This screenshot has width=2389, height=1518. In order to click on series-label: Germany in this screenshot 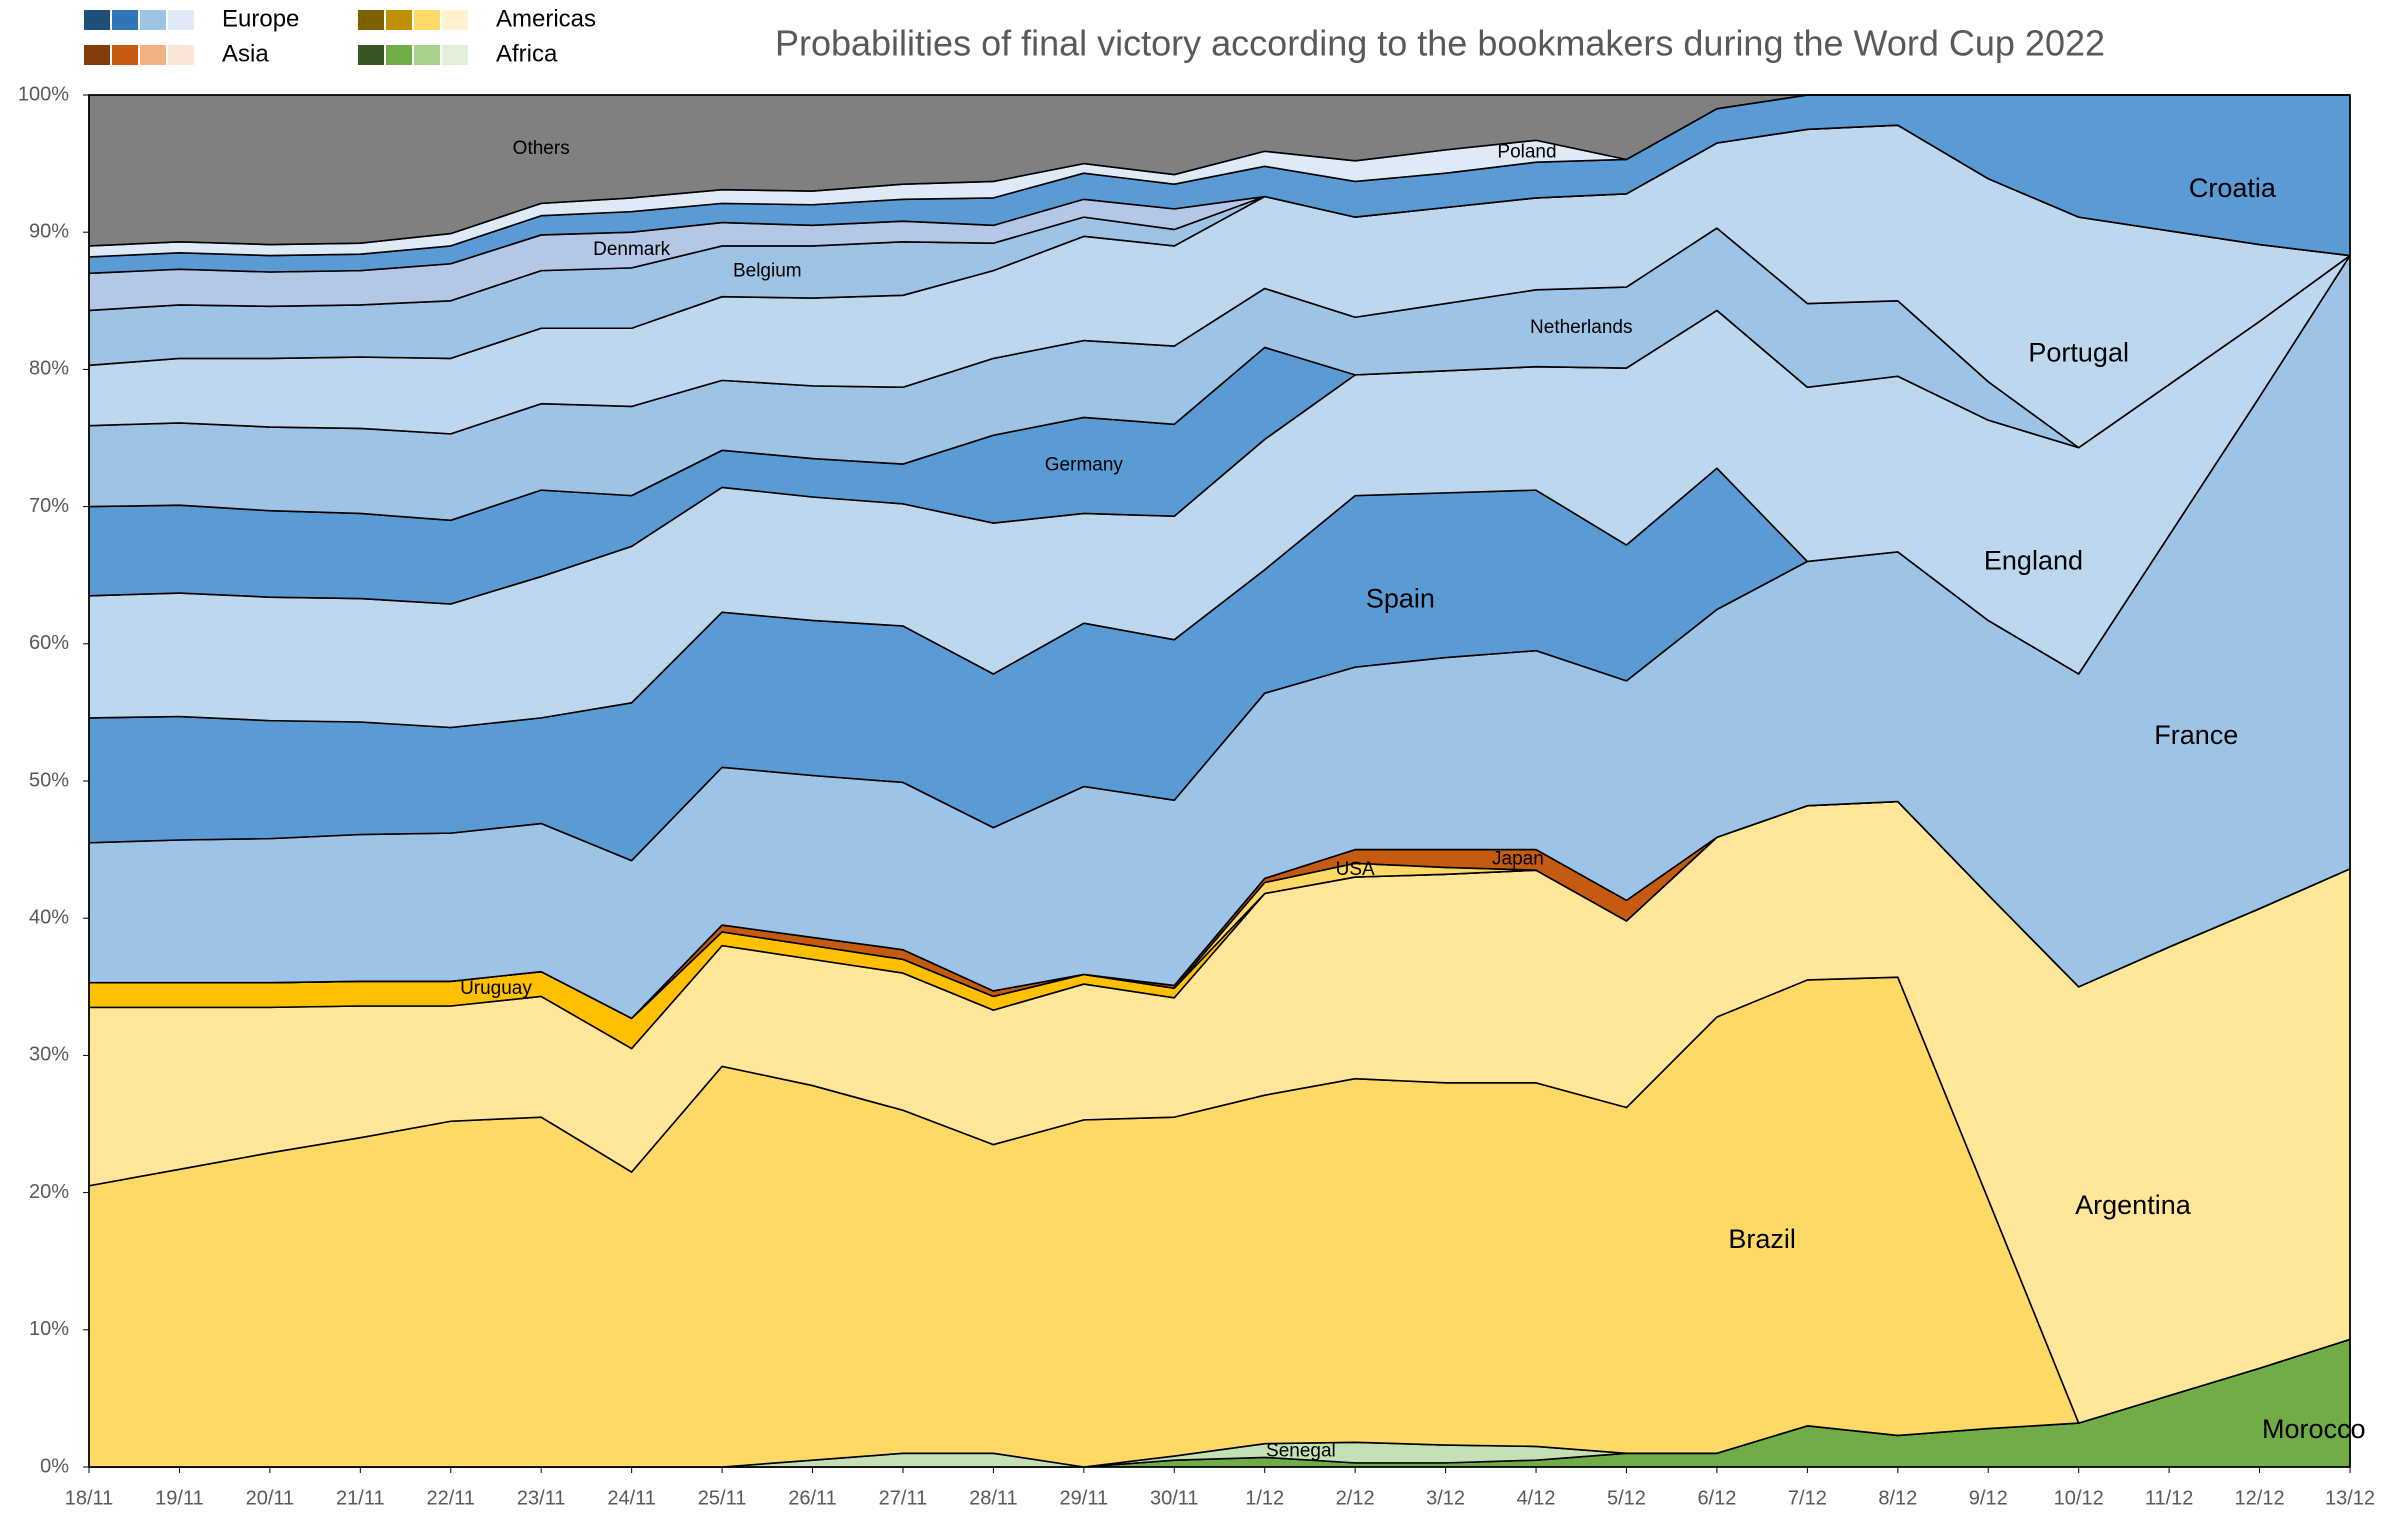, I will do `click(1084, 464)`.